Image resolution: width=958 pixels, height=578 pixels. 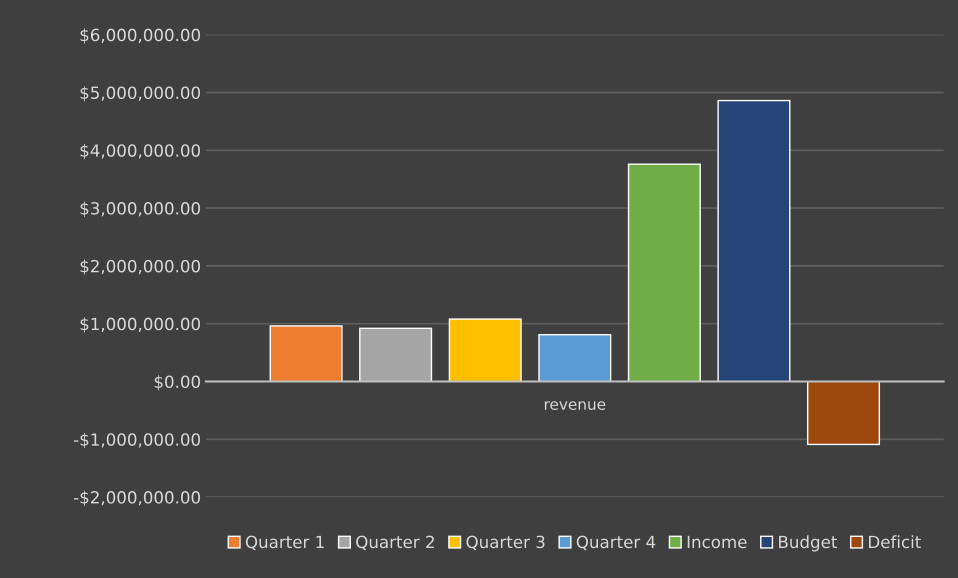 I want to click on legend-label: Budget, so click(x=808, y=543).